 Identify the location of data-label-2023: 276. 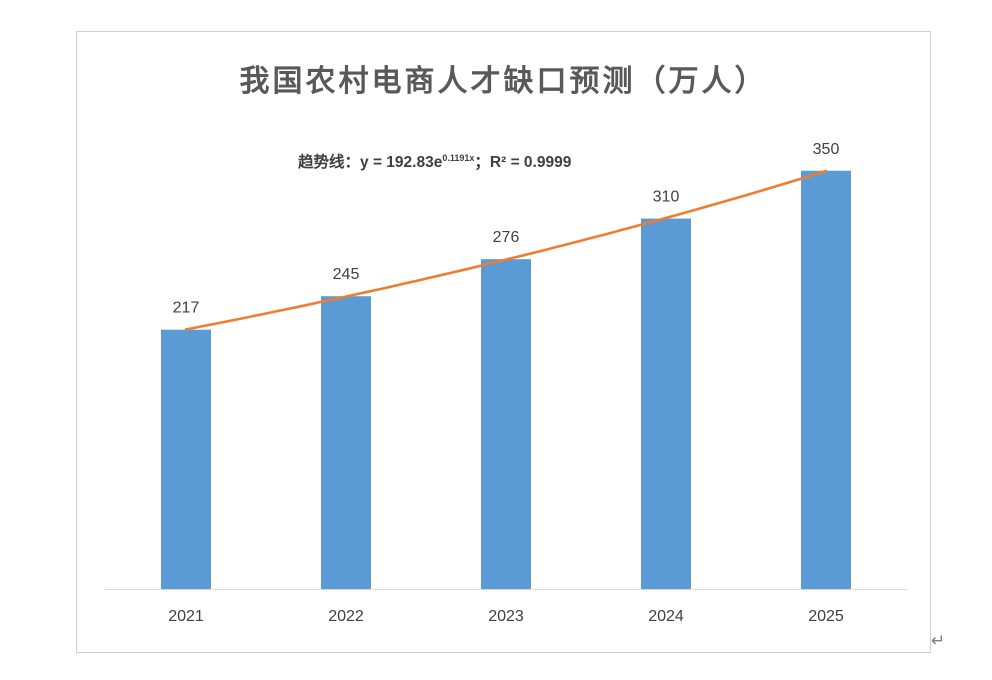
(506, 237).